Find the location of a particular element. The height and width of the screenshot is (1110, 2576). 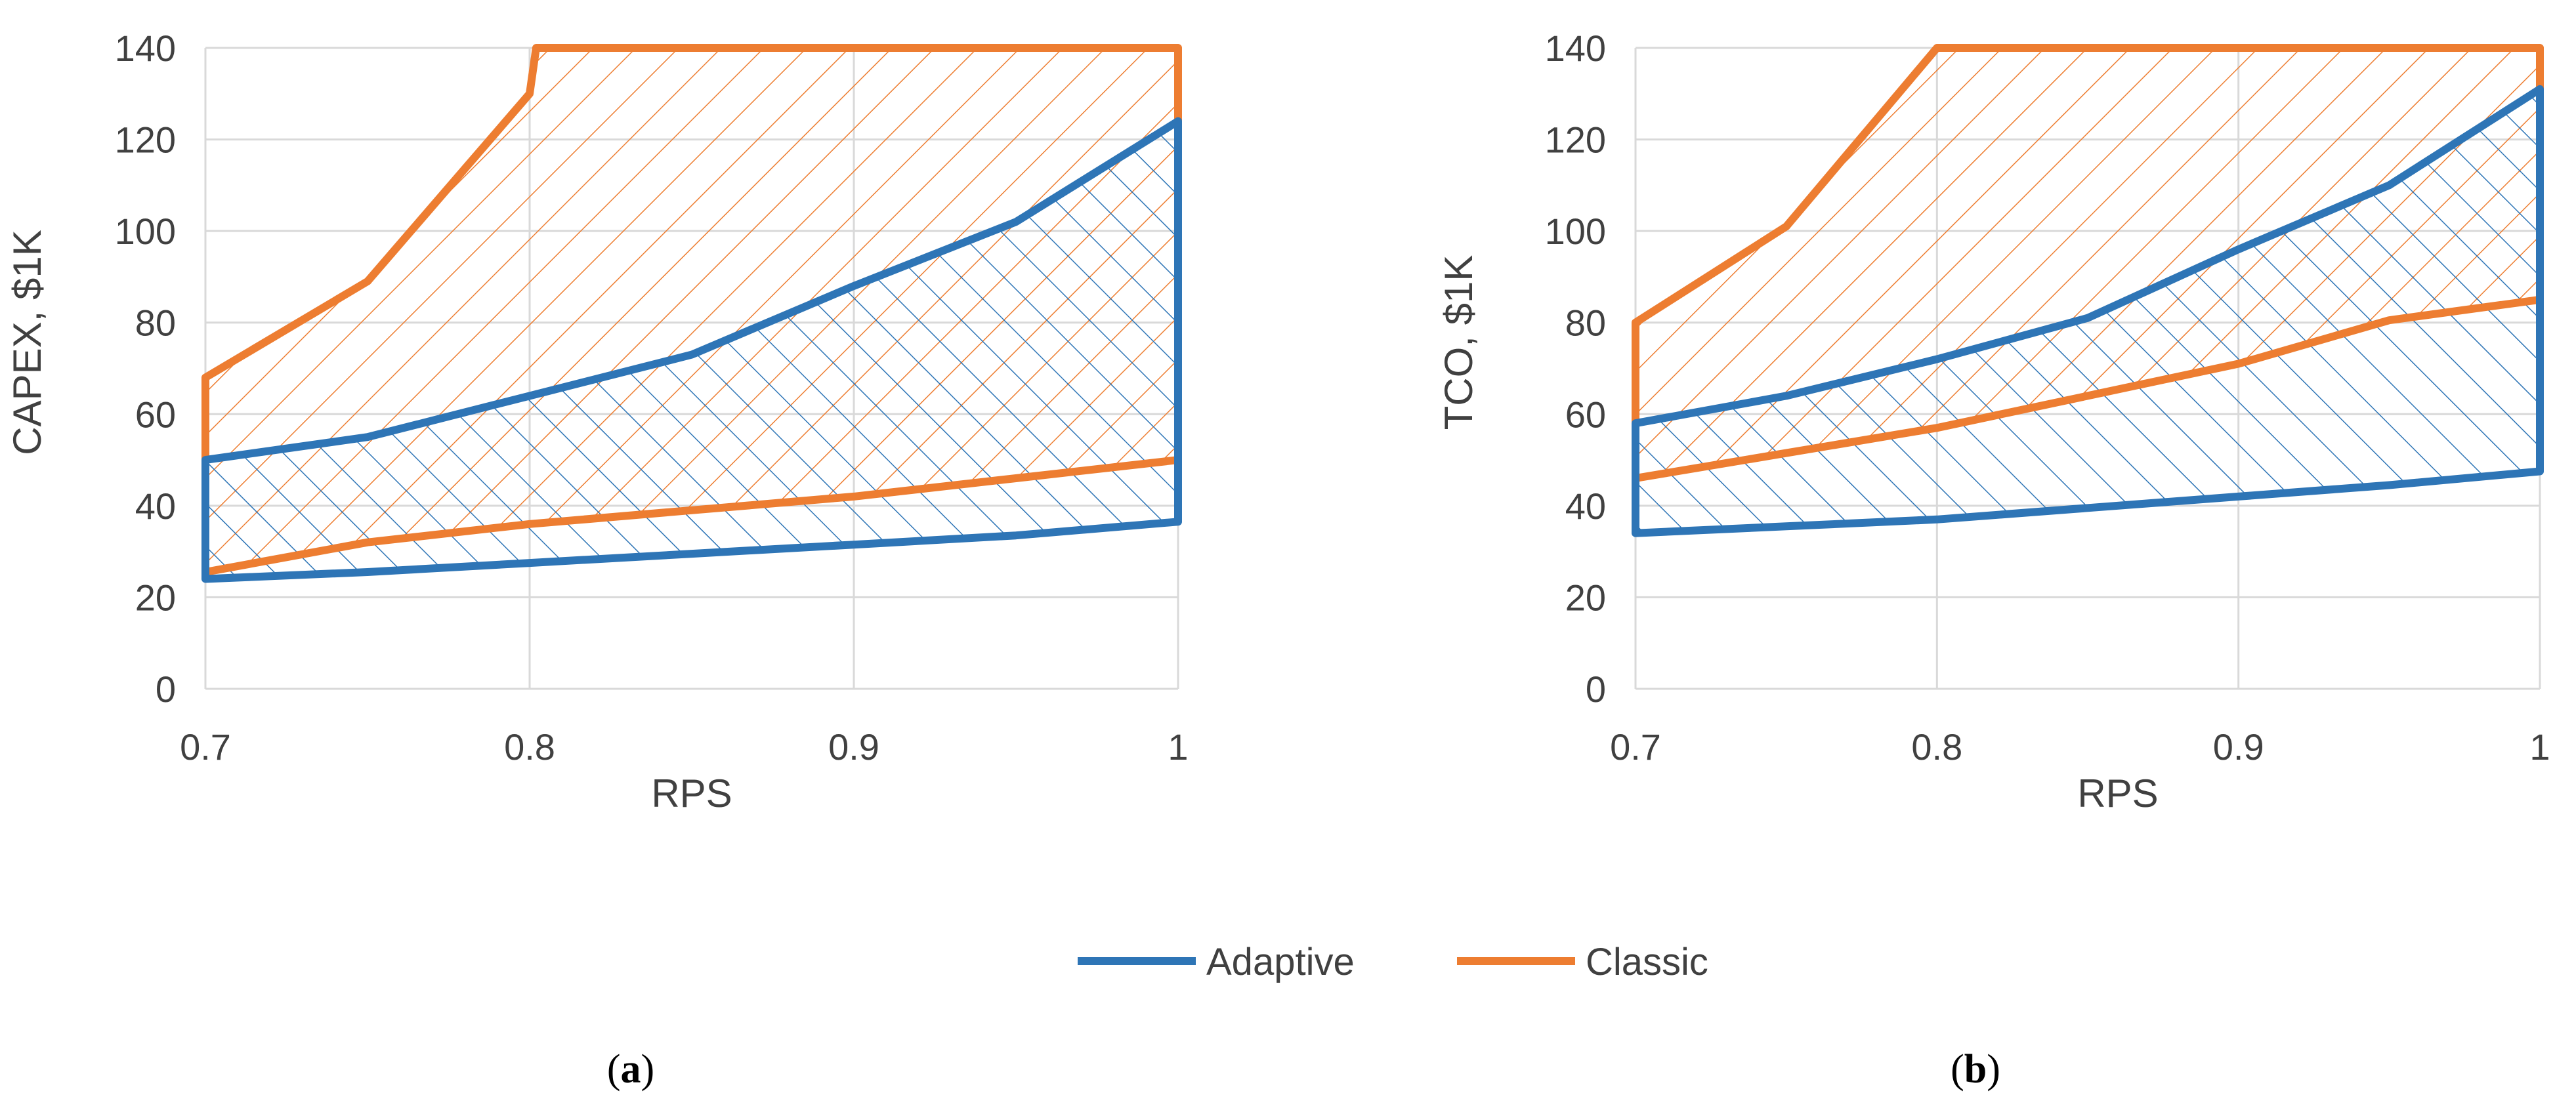

caption-label: a is located at coordinates (631, 1069).